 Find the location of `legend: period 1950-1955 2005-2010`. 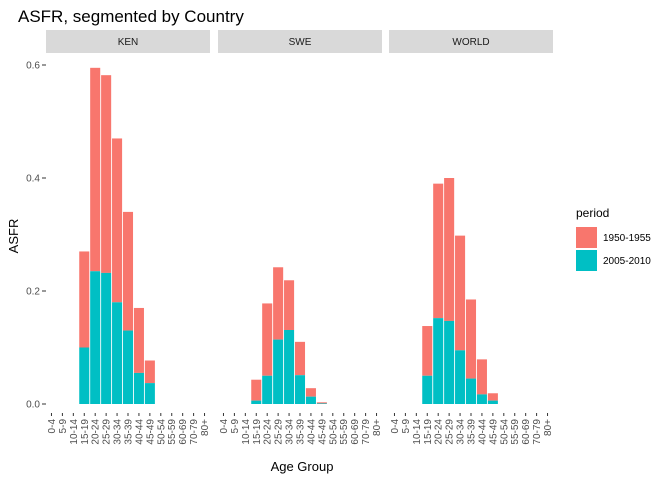

legend: period 1950-1955 2005-2010 is located at coordinates (613, 238).